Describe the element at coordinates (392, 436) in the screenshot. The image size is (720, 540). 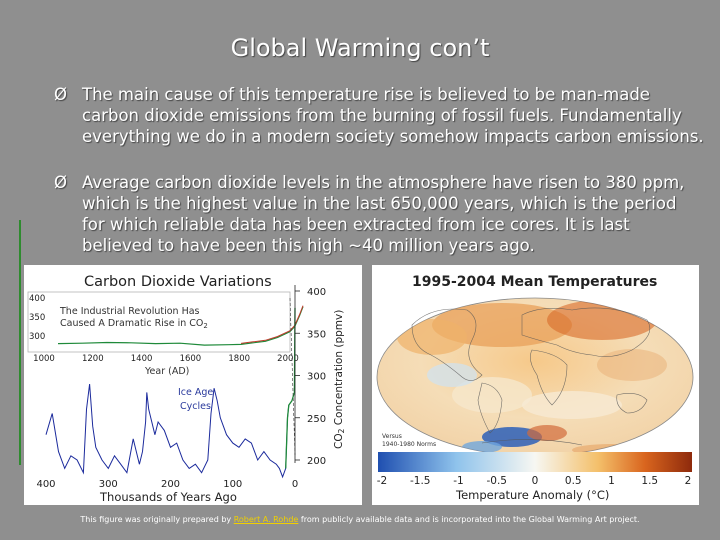
I see `map-note-versus: Versus` at that location.